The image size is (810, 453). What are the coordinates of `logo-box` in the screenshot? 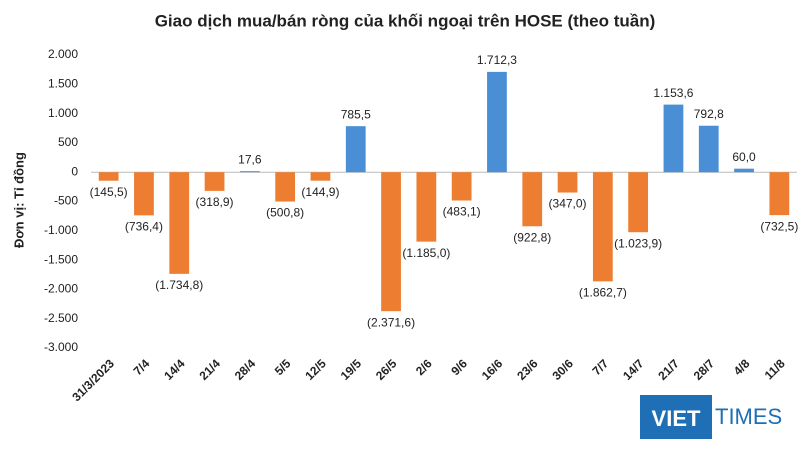 It's located at (676, 417).